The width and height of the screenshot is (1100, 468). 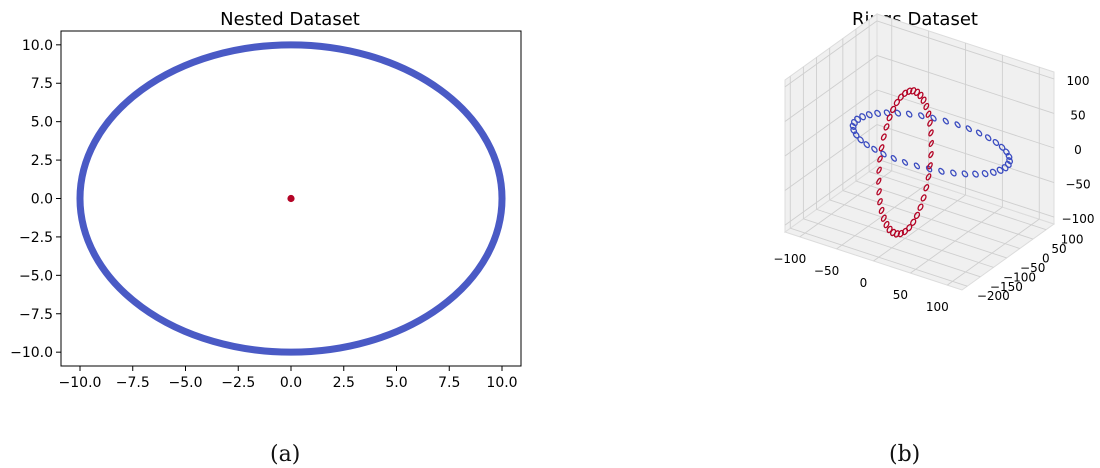 I want to click on scatter-marks, so click(x=931, y=162).